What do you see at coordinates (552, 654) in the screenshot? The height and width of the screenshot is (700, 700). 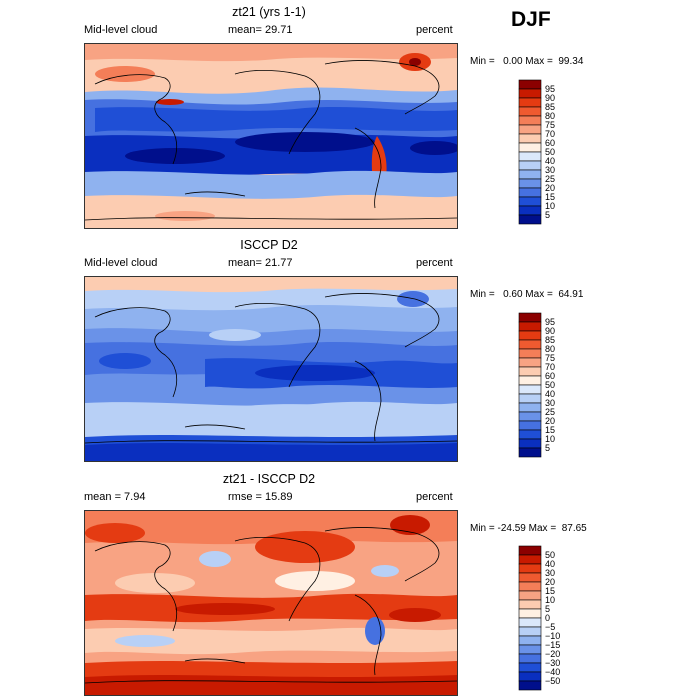 I see `colorbar-tick-label: −20` at bounding box center [552, 654].